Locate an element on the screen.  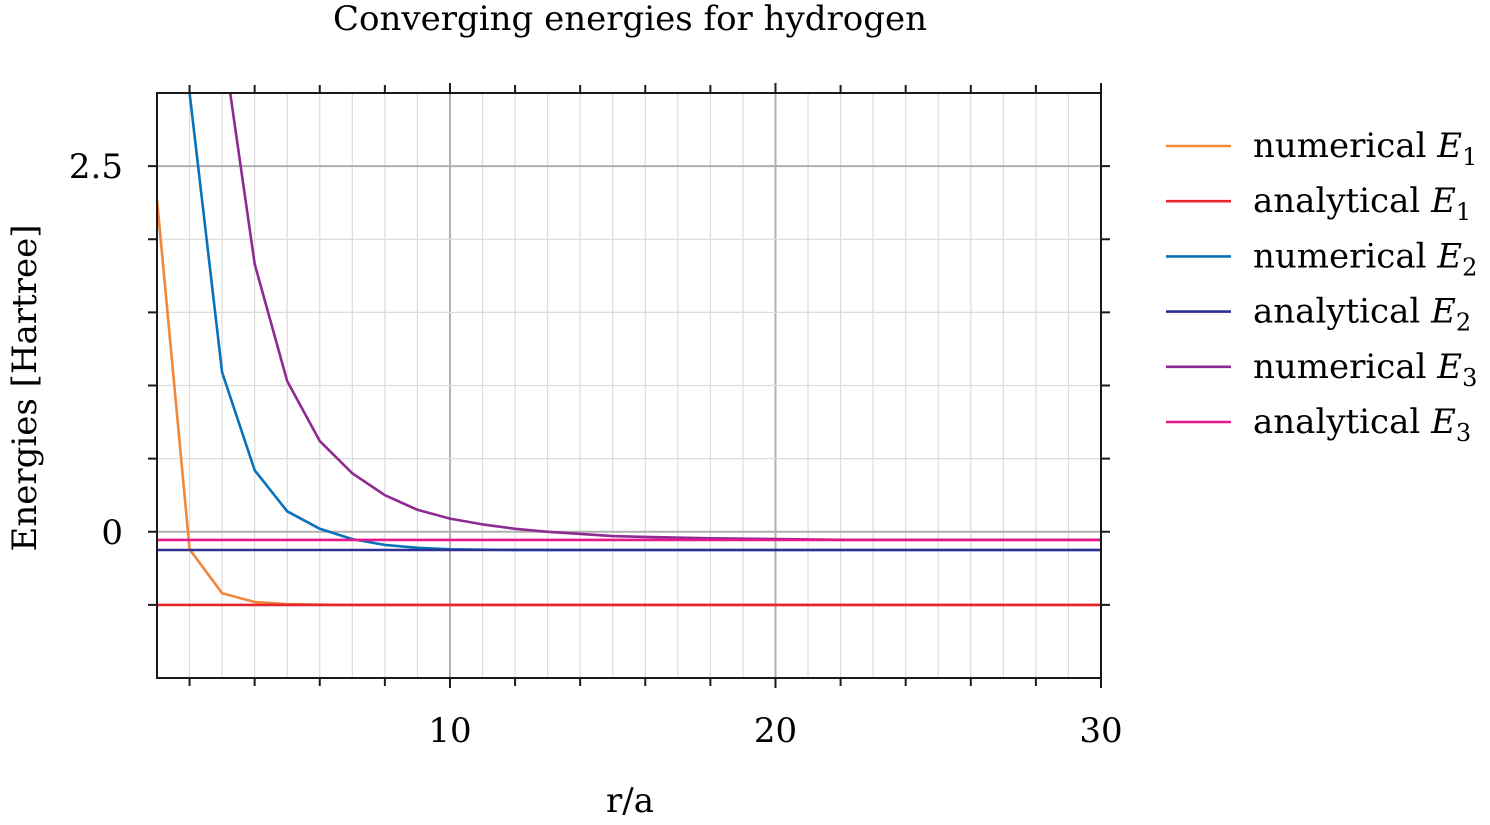
legend-entry-4: analytical E2 is located at coordinates (1362, 314).